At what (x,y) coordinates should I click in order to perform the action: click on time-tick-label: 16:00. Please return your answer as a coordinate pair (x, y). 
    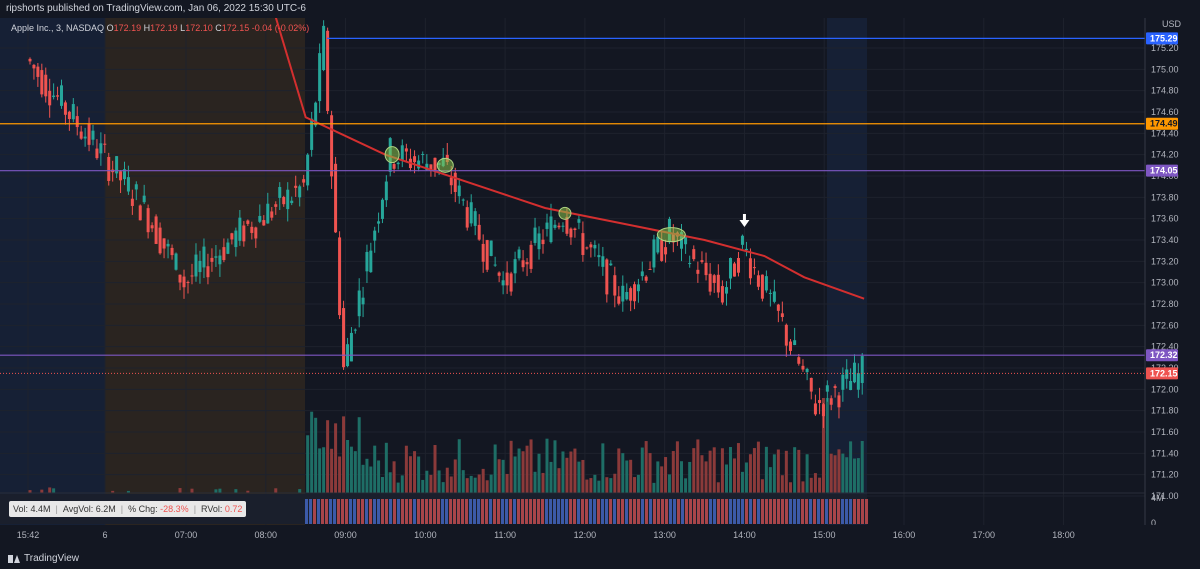
    Looking at the image, I should click on (904, 535).